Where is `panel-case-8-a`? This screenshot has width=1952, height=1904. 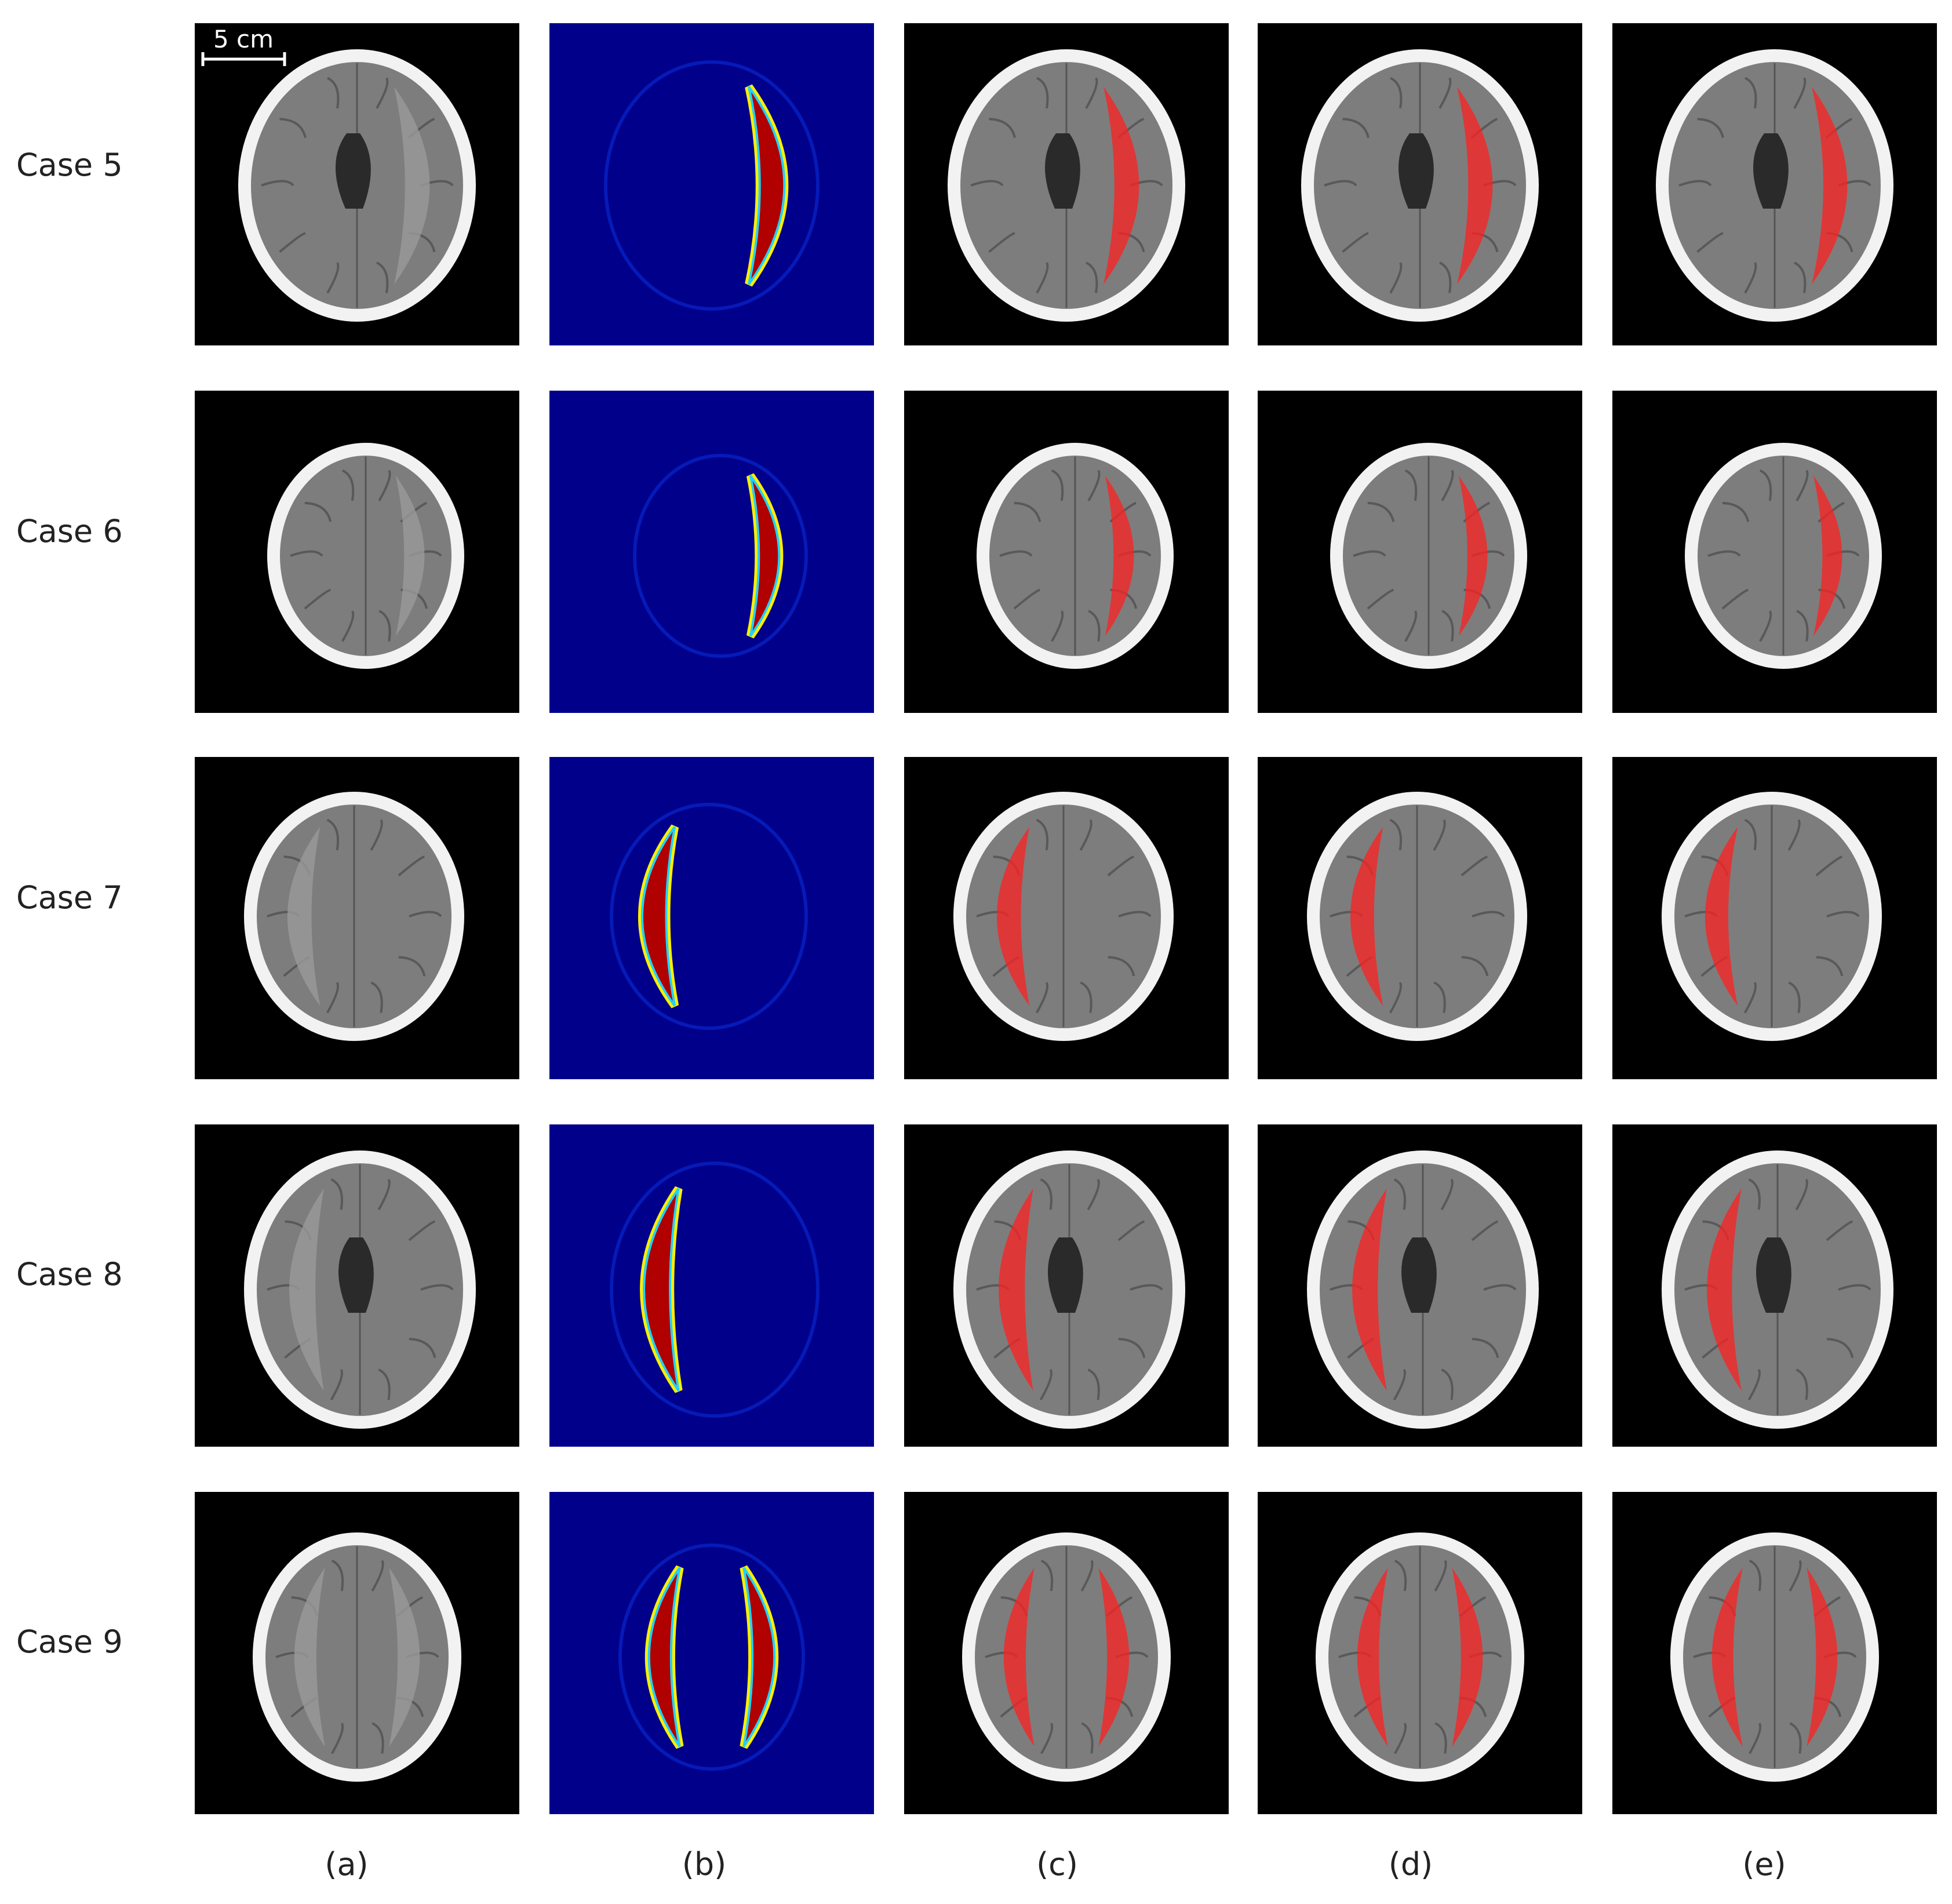
panel-case-8-a is located at coordinates (357, 1285).